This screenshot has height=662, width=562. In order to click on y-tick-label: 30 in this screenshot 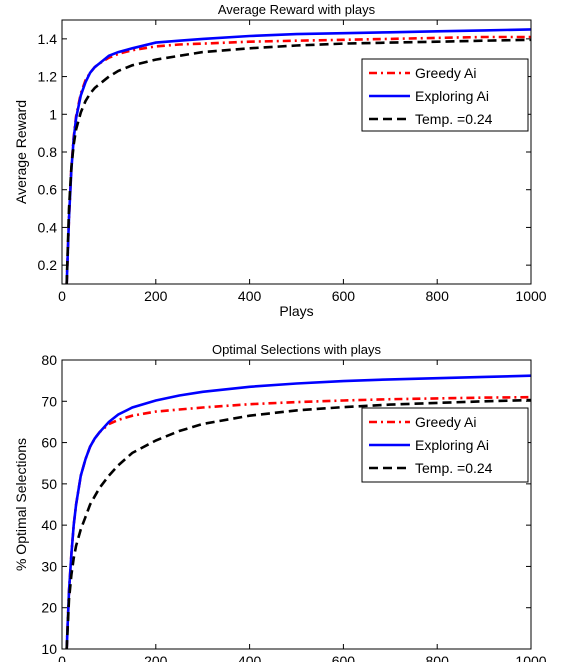, I will do `click(49, 566)`.